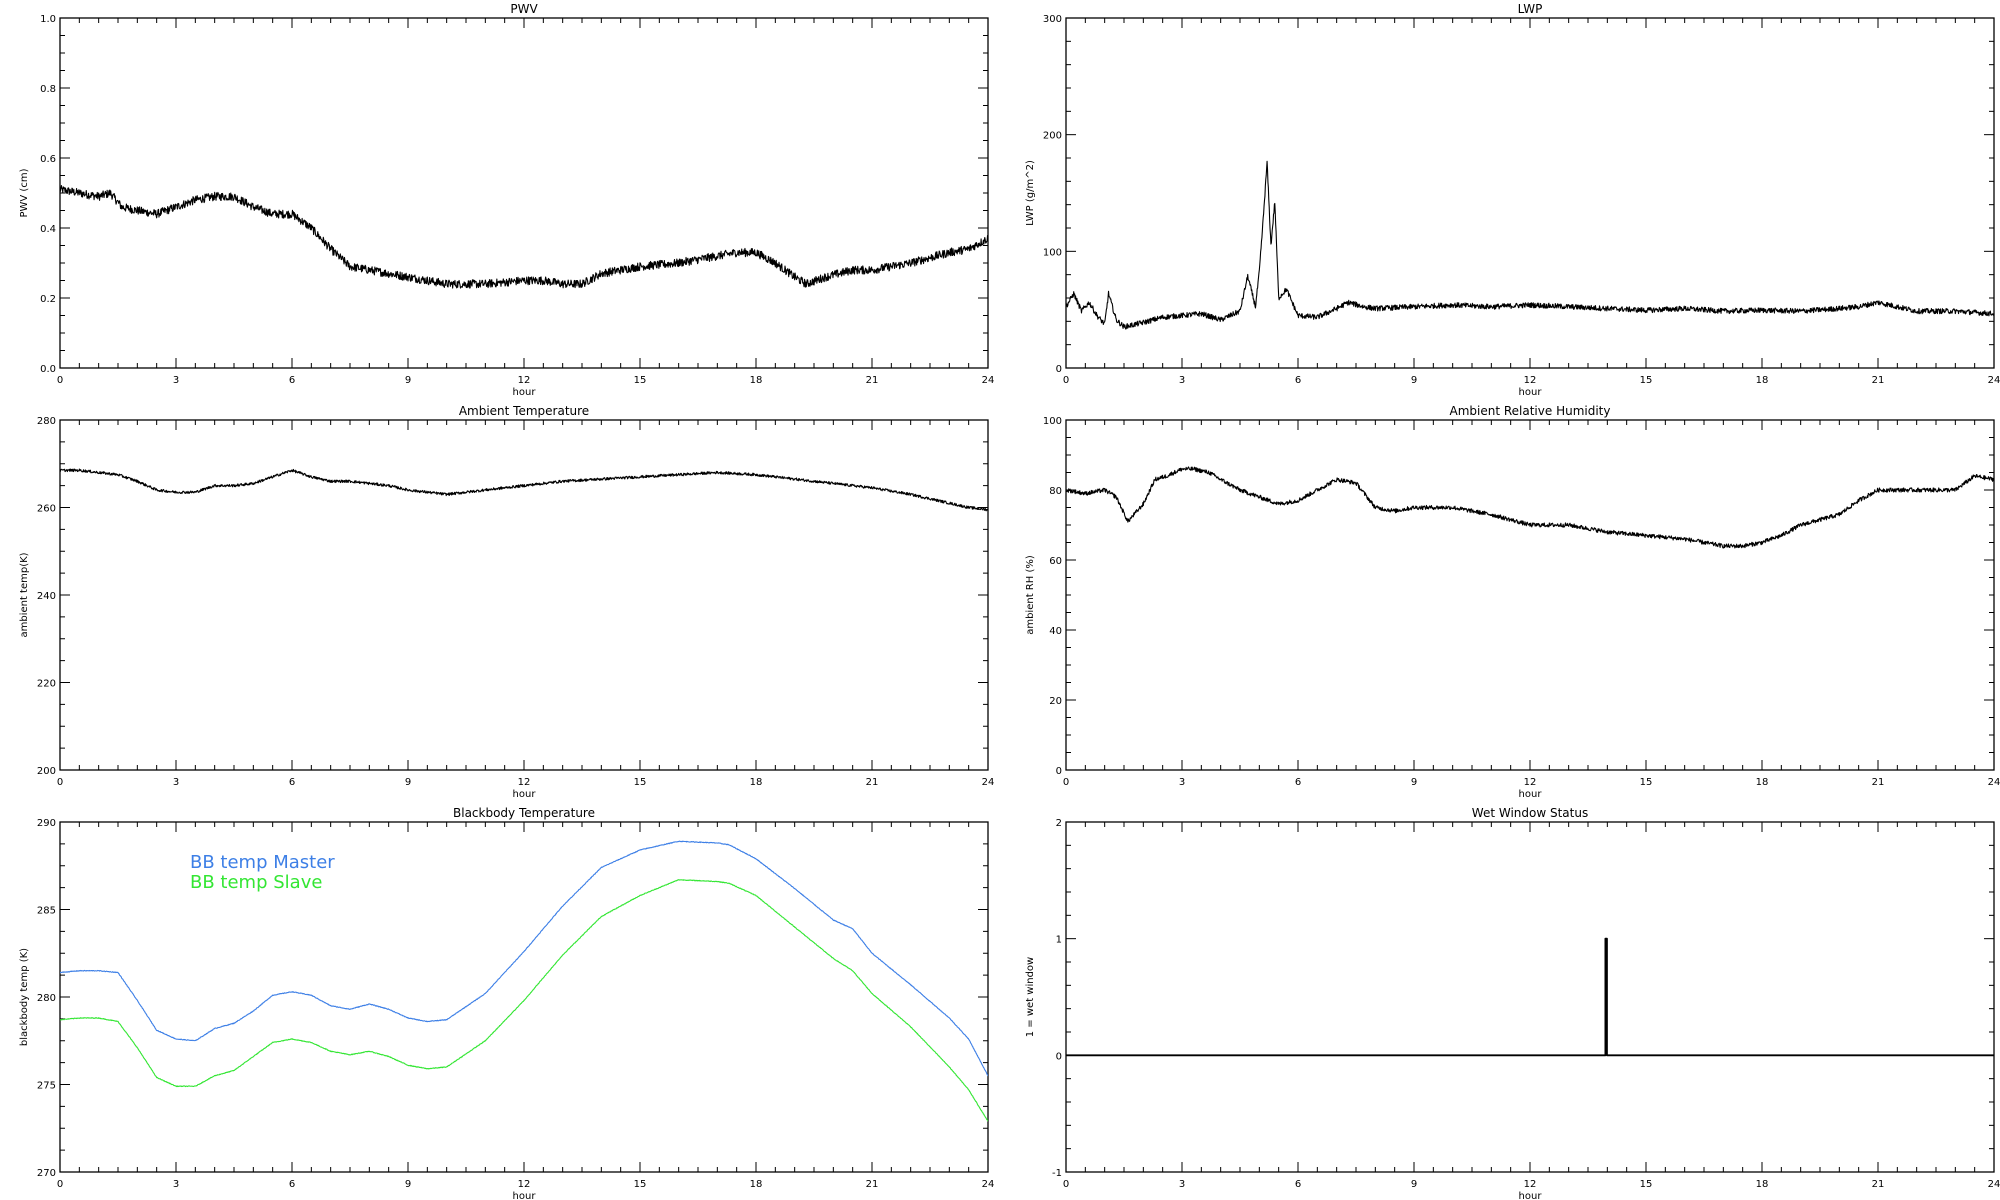 The image size is (2000, 1200). I want to click on y-tick-label: 1.0, so click(48, 19).